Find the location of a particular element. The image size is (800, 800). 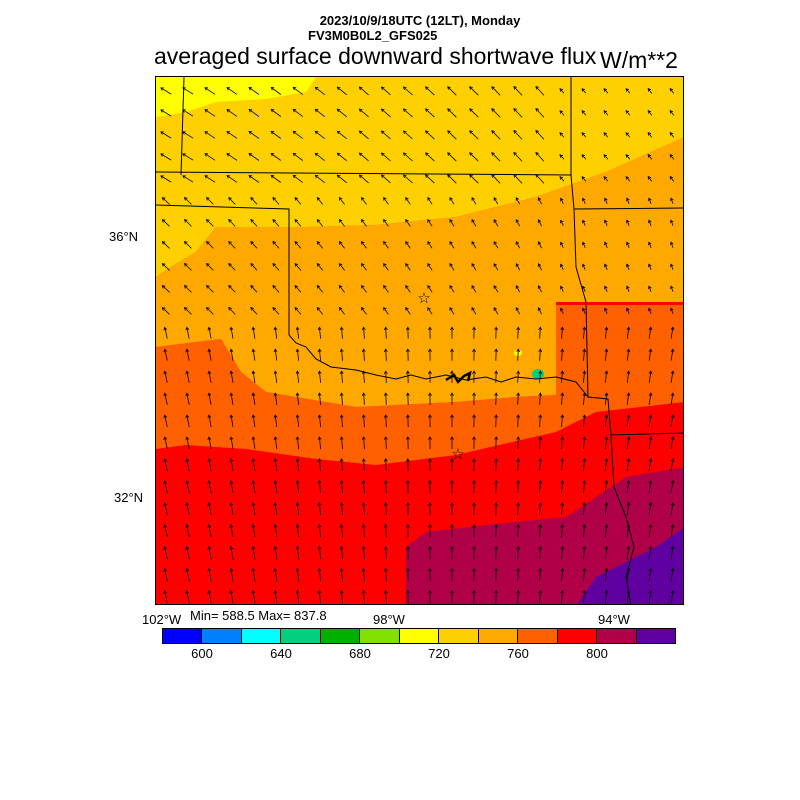

lat-label-32: 32°N is located at coordinates (129, 497).